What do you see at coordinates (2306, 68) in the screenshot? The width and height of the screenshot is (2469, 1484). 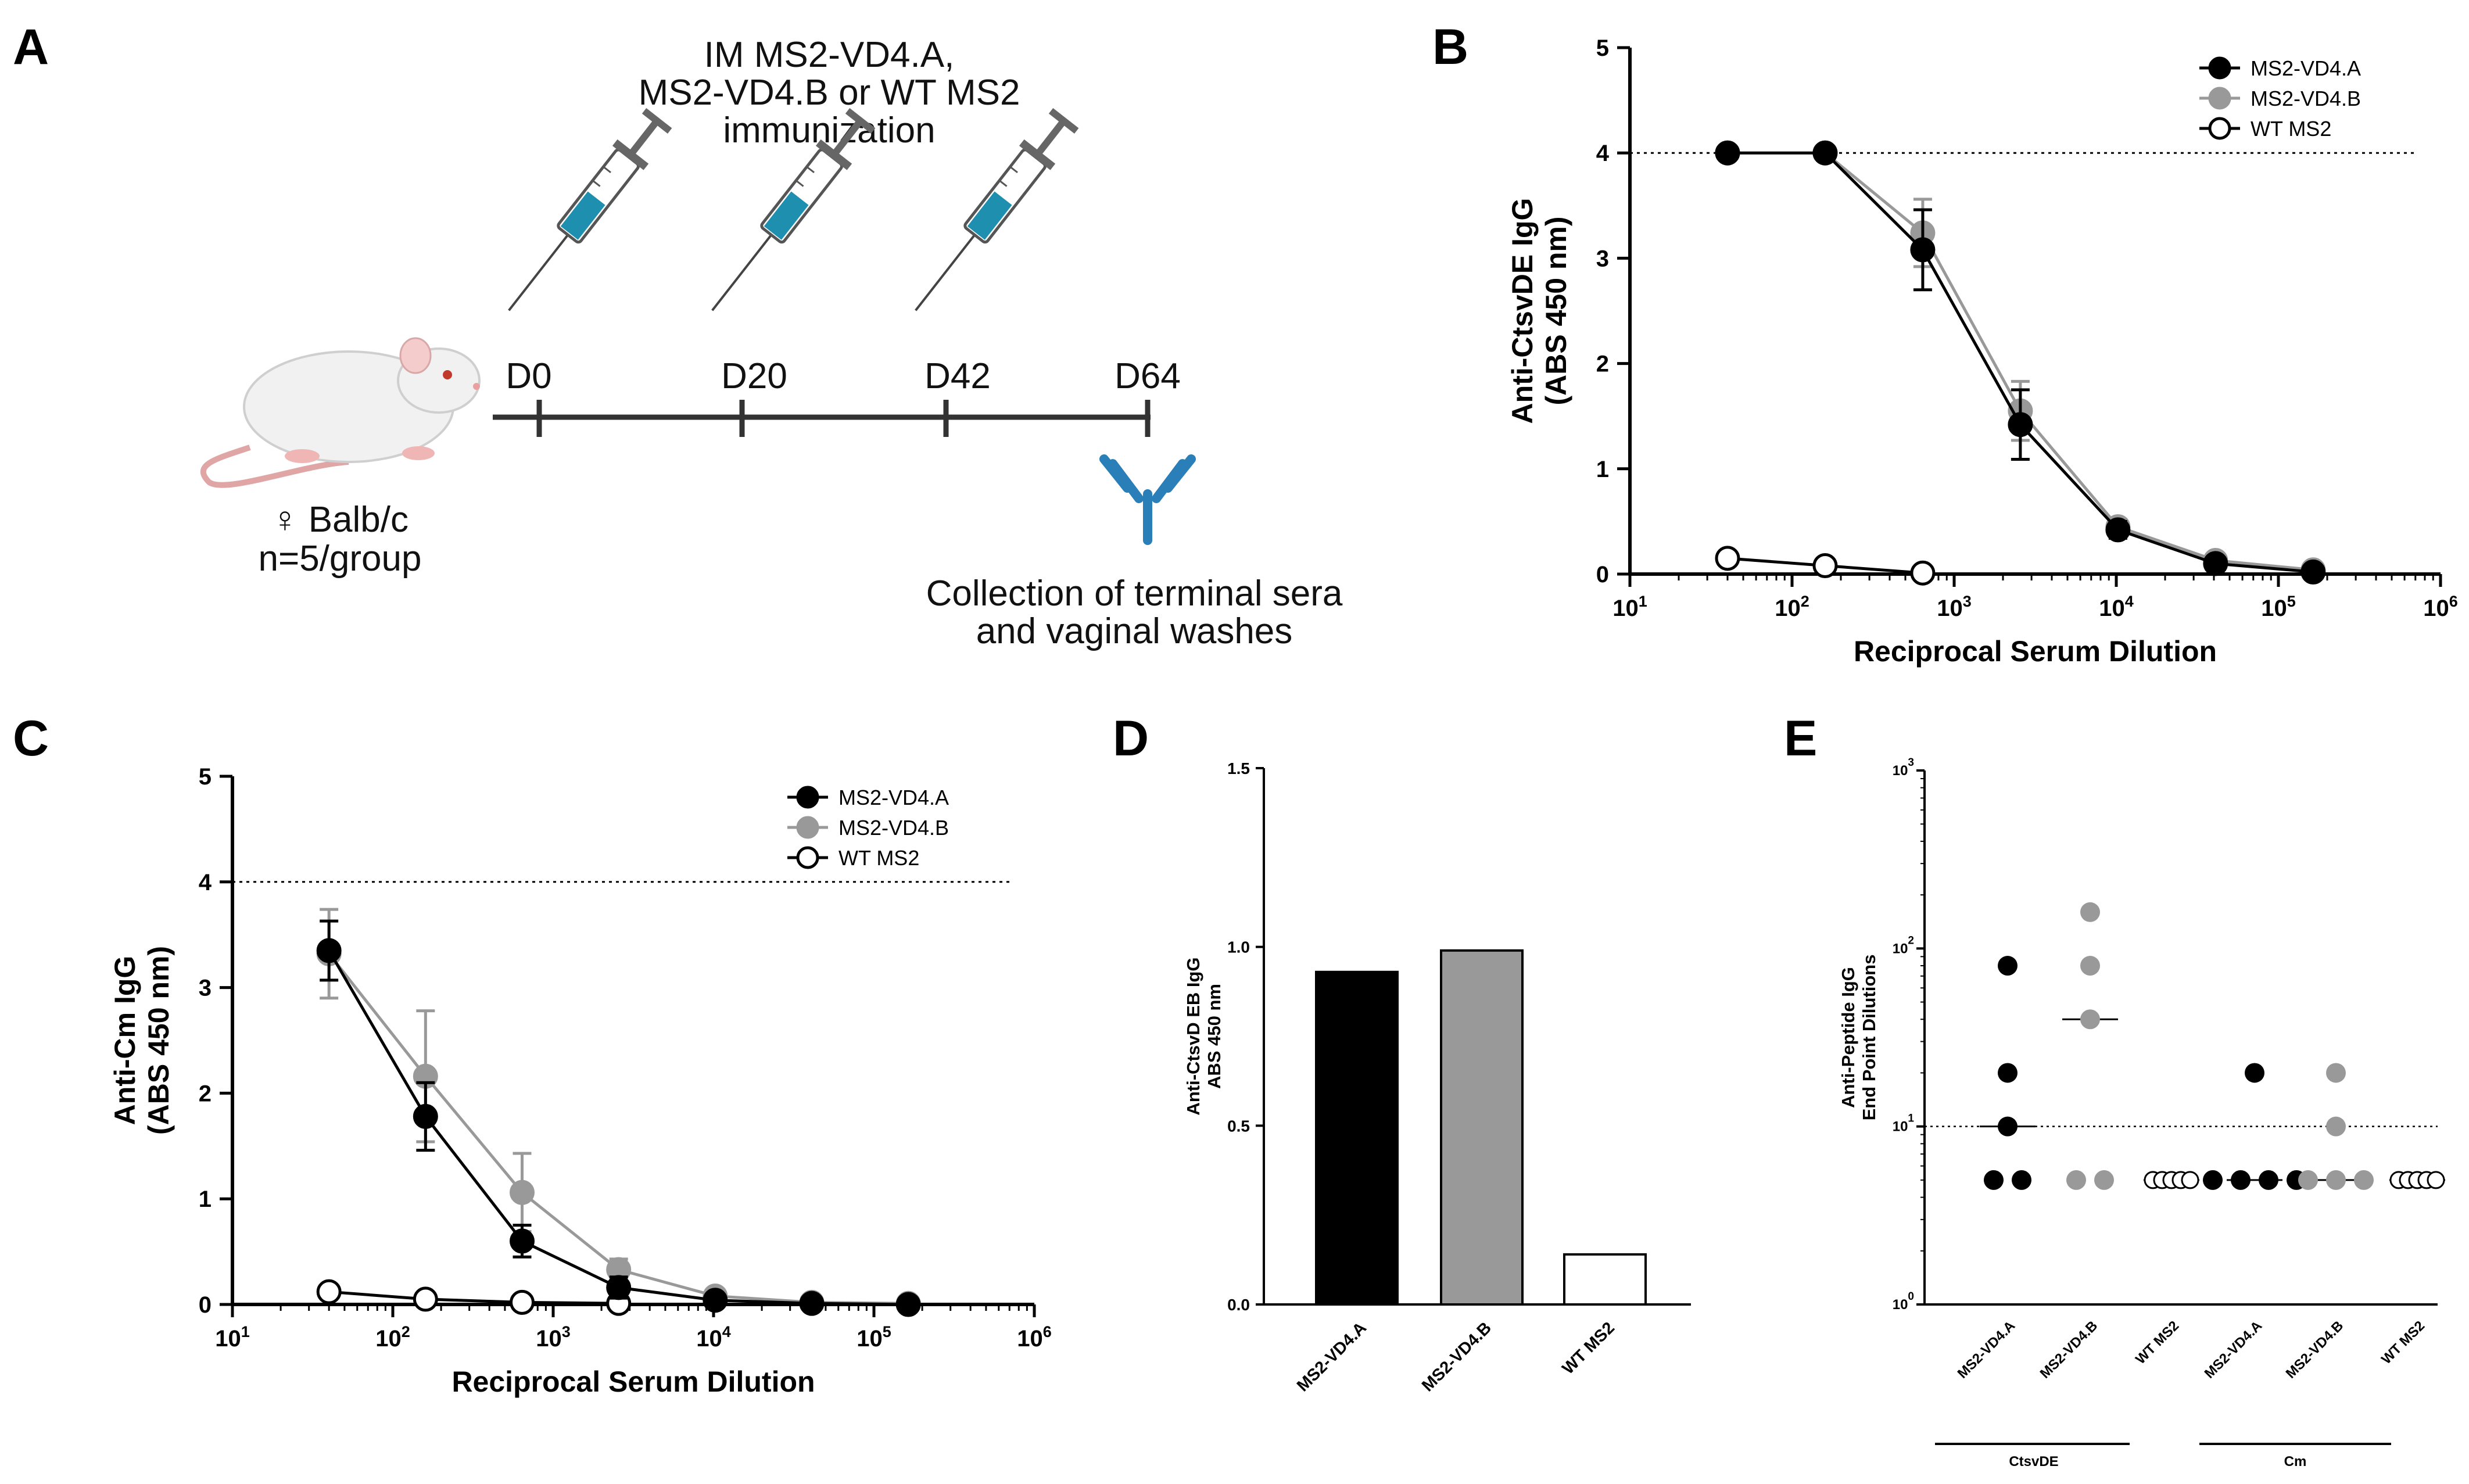 I see `legend-label: MS2-VD4.A` at bounding box center [2306, 68].